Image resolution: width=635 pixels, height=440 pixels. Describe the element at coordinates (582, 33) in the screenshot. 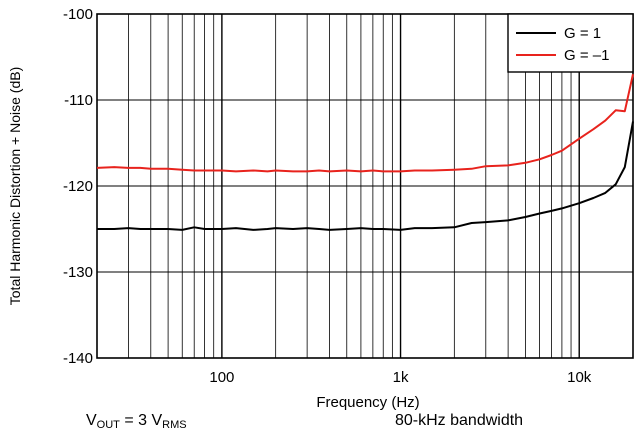

I see `legend-label-1: G = 1` at that location.